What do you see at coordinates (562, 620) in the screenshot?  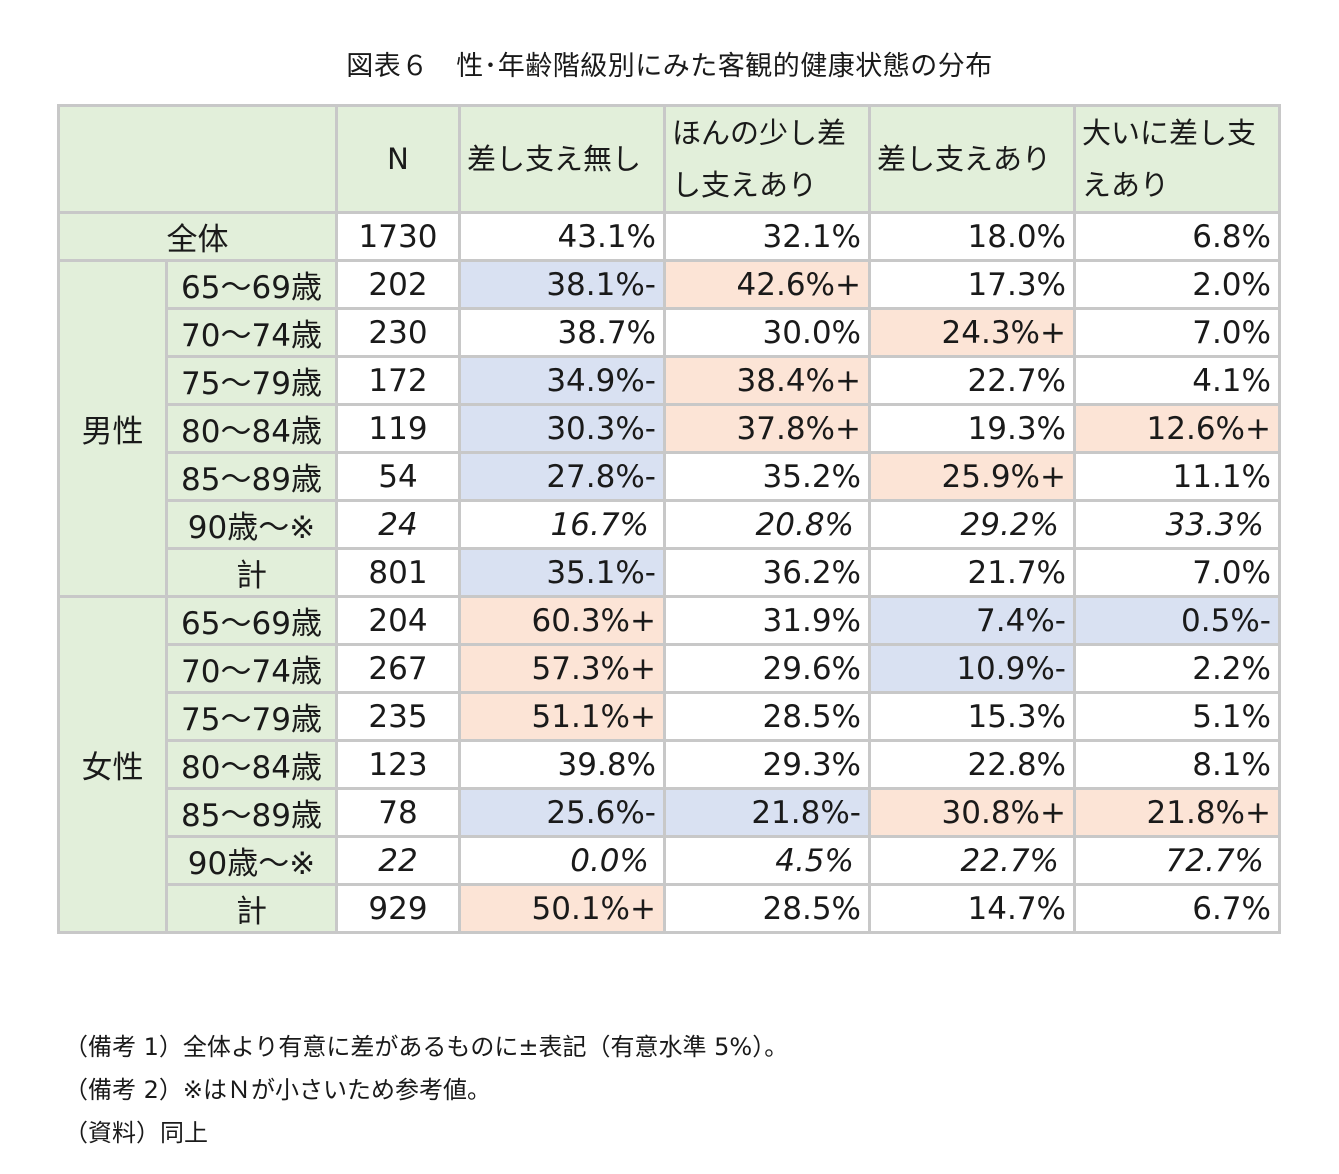 I see `value-cell: 60.3%+` at bounding box center [562, 620].